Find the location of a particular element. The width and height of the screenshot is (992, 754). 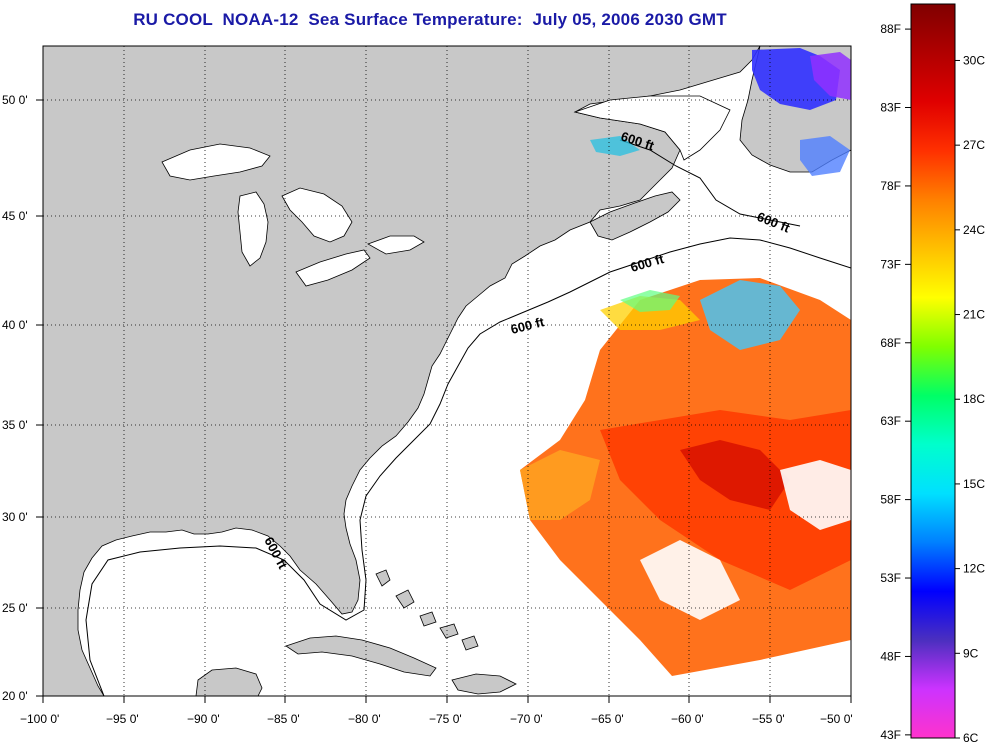

x-tick-label: −80 0' is located at coordinates (364, 719).